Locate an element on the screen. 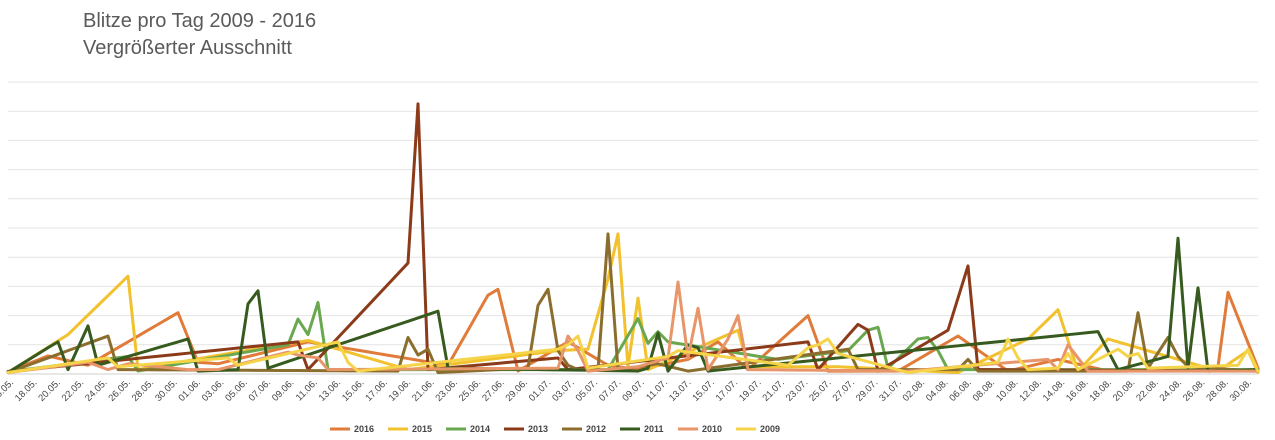 Image resolution: width=1275 pixels, height=440 pixels. legend-label-2011: 2011 is located at coordinates (654, 429).